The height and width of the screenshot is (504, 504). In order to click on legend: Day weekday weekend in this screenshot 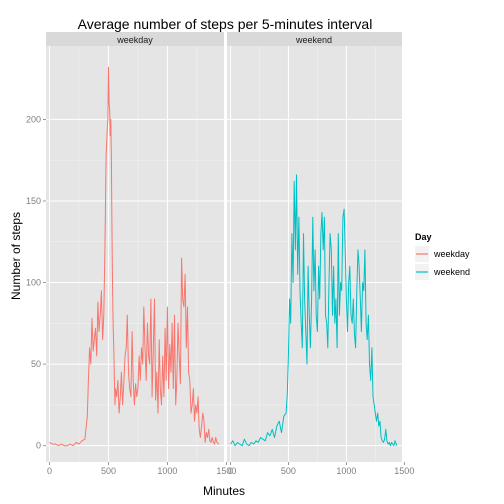, I will do `click(442, 256)`.